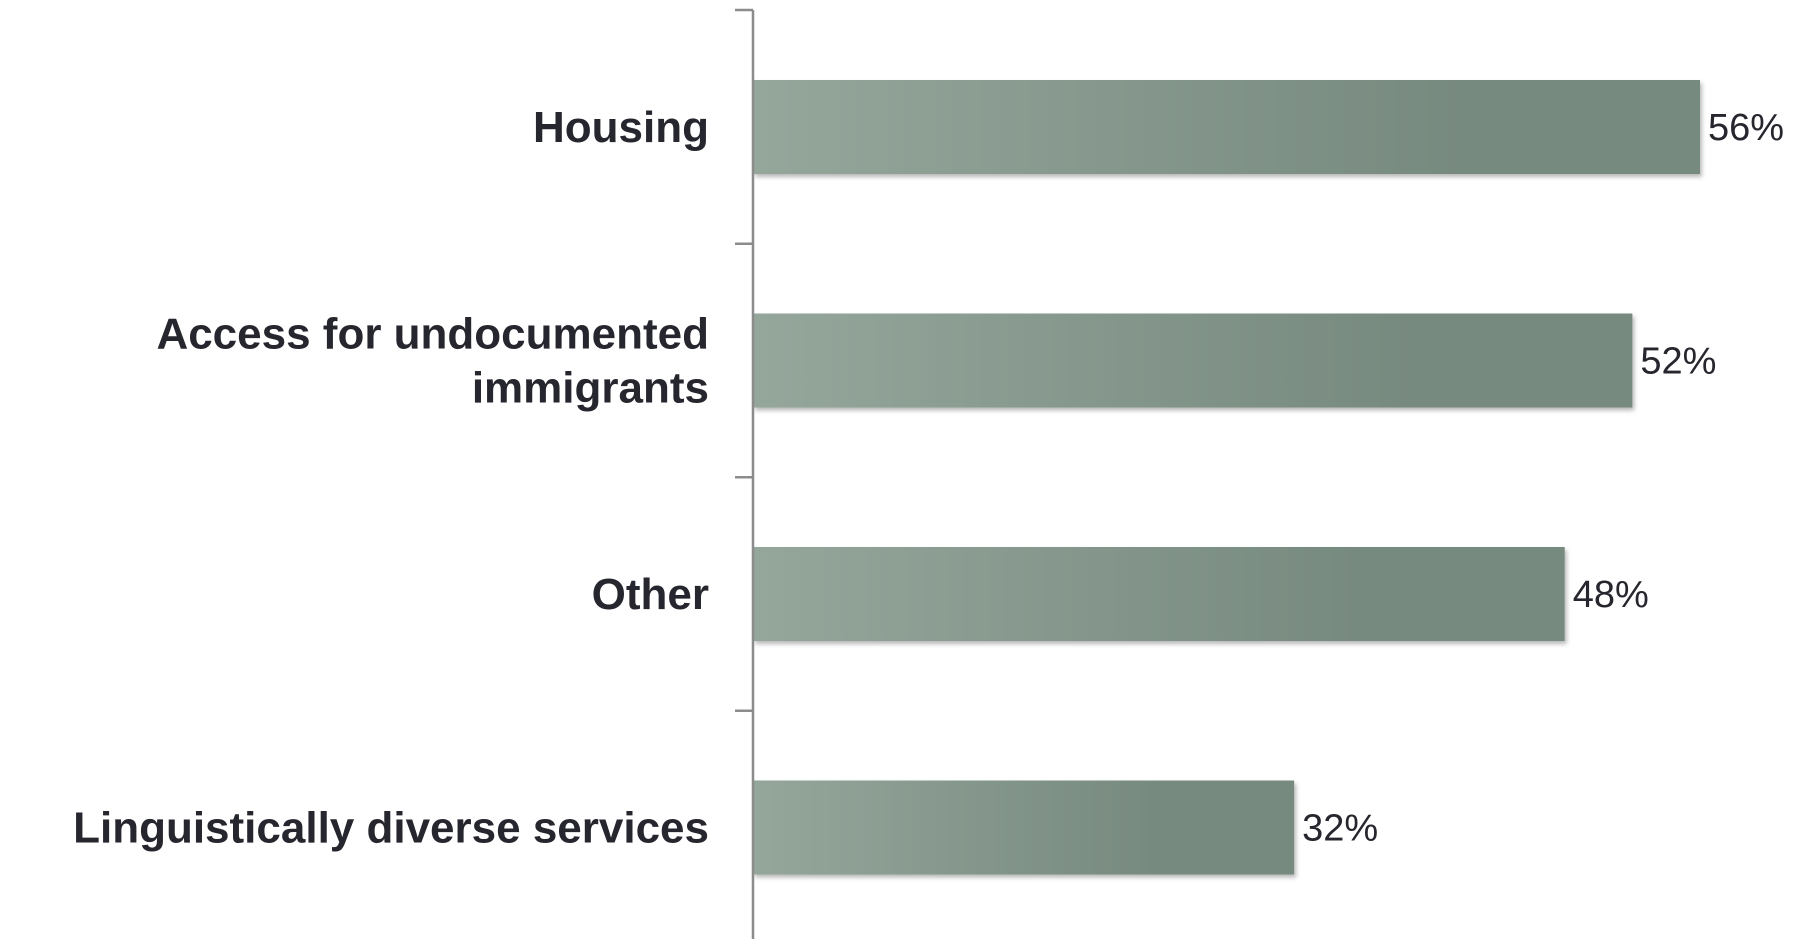 The image size is (1800, 939). I want to click on category-label-line: Linguistically diverse services, so click(391, 828).